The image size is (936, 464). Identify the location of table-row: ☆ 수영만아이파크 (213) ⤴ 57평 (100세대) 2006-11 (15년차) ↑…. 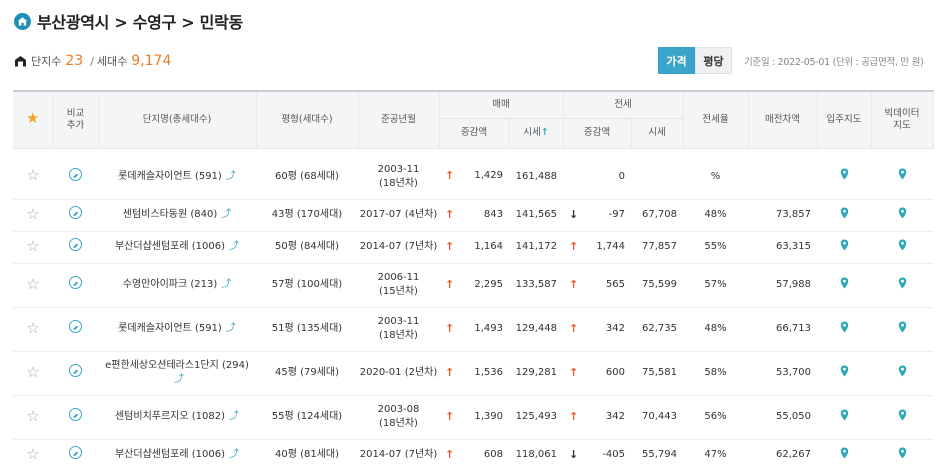
(473, 285).